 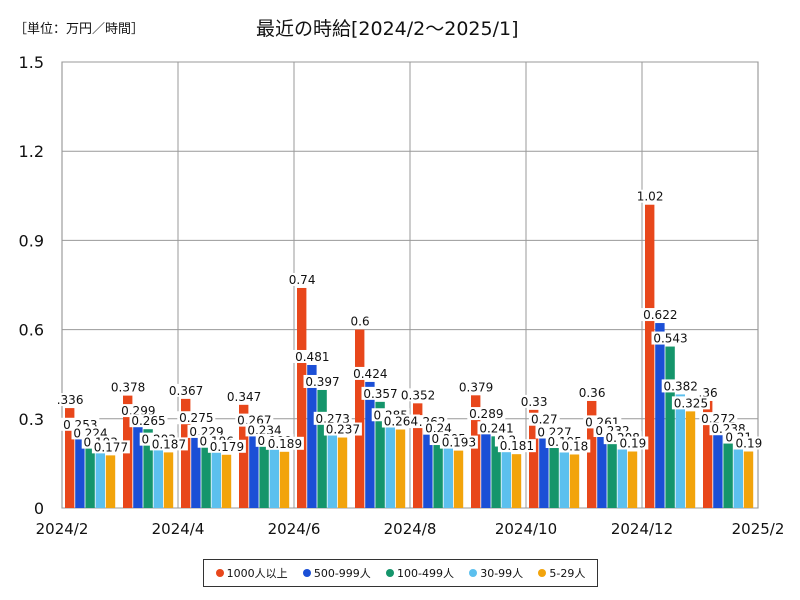 I want to click on legend-item: 1000人以上, so click(x=251, y=573).